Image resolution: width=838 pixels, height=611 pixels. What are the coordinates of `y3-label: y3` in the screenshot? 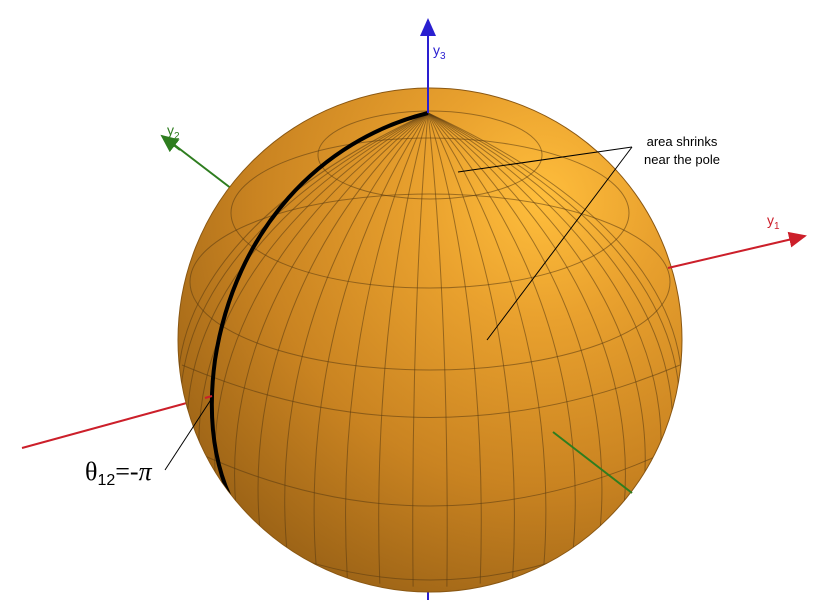 It's located at (439, 52).